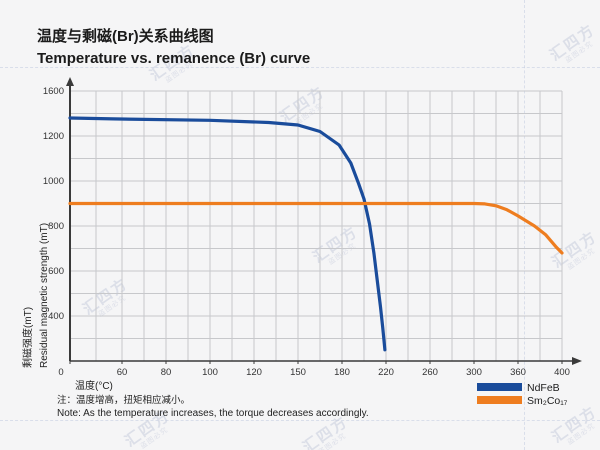 Image resolution: width=600 pixels, height=450 pixels. I want to click on x-axis-arrow-icon, so click(577, 361).